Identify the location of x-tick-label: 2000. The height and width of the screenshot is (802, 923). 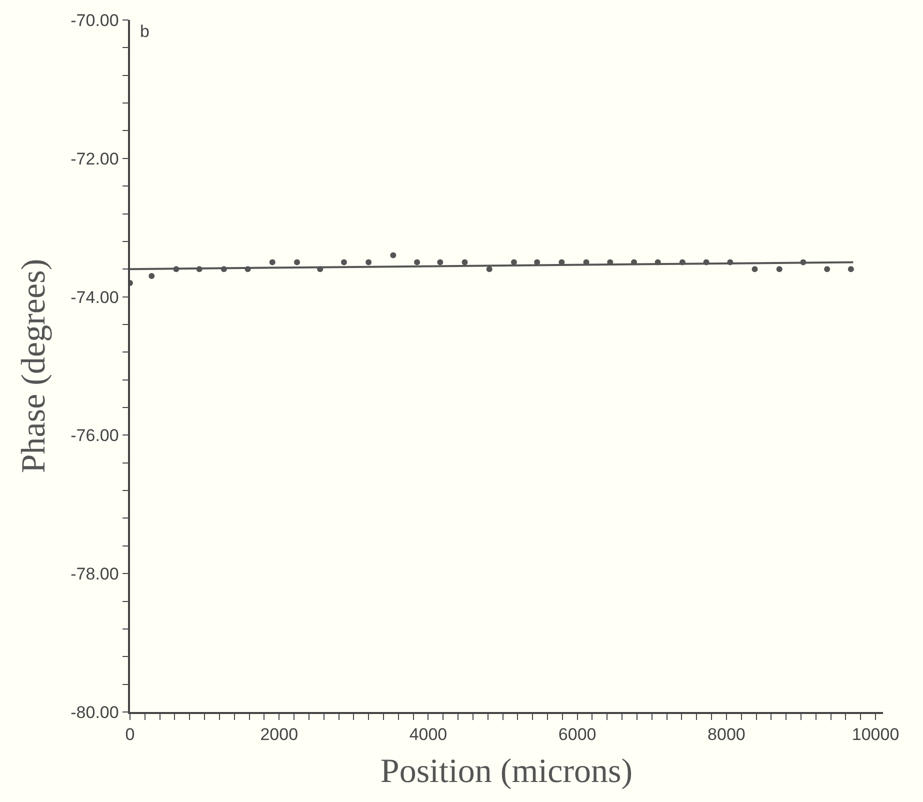
(279, 734).